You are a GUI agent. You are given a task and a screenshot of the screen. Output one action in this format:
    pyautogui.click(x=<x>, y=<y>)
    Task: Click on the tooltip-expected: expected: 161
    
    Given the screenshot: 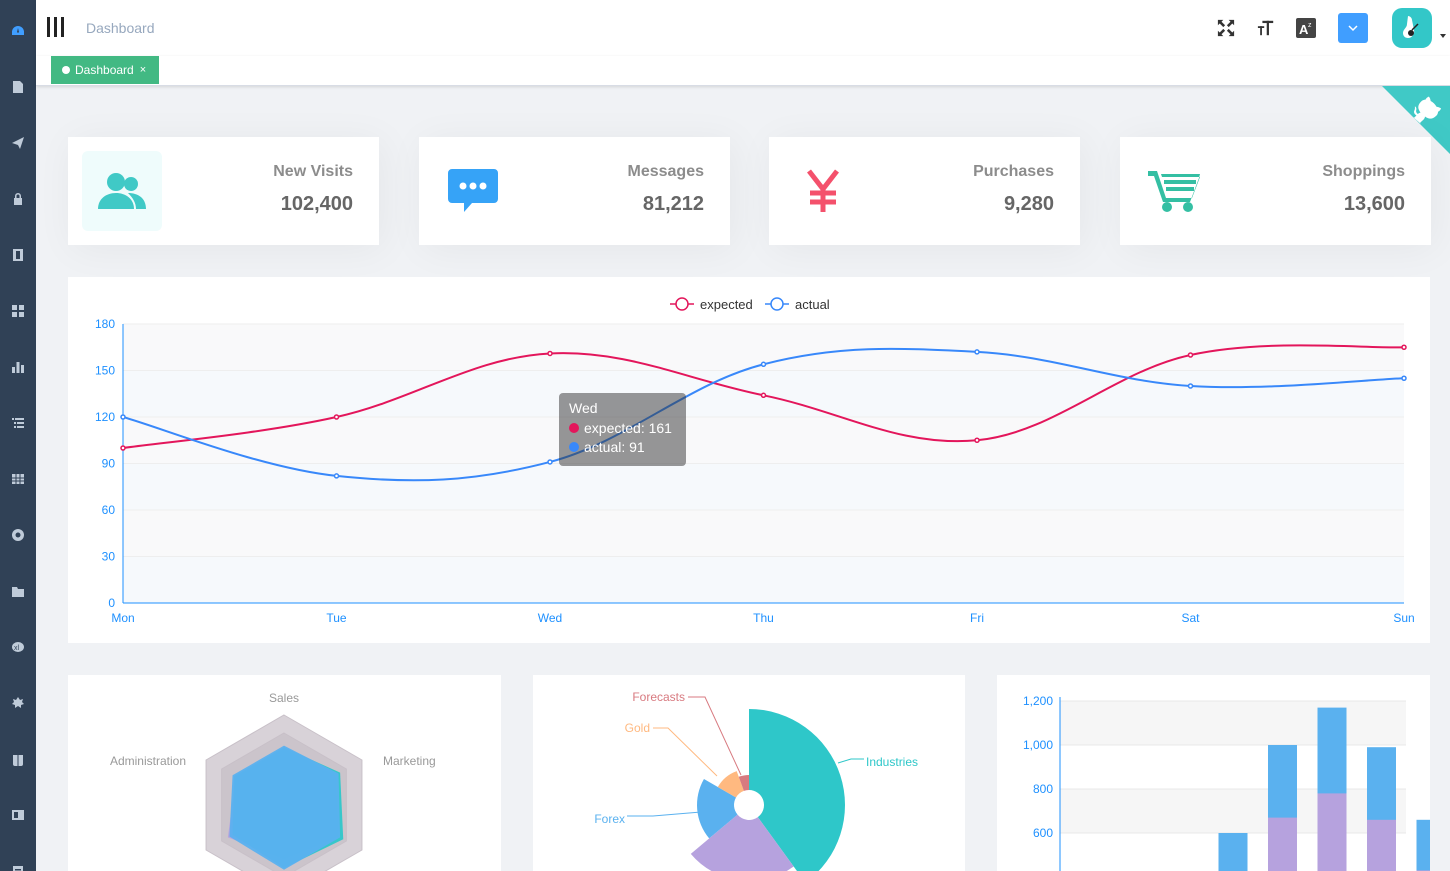 What is the action you would take?
    pyautogui.click(x=628, y=428)
    